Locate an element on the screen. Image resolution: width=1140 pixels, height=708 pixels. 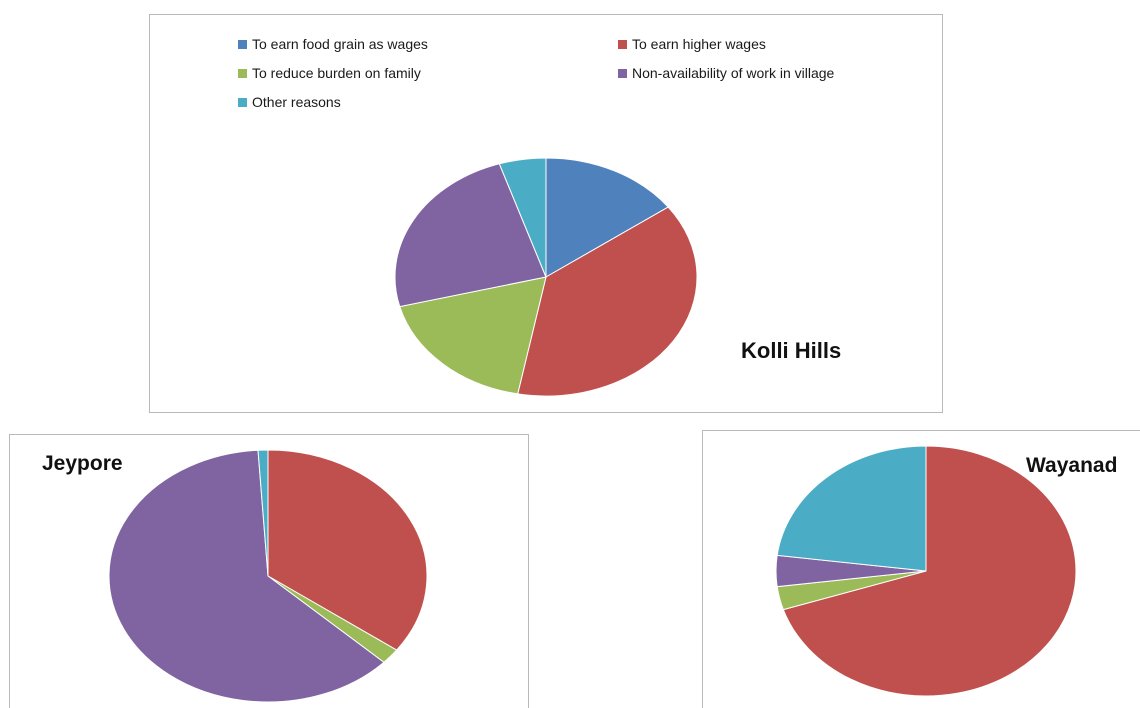
legend-label: To earn food grain as wages is located at coordinates (340, 44).